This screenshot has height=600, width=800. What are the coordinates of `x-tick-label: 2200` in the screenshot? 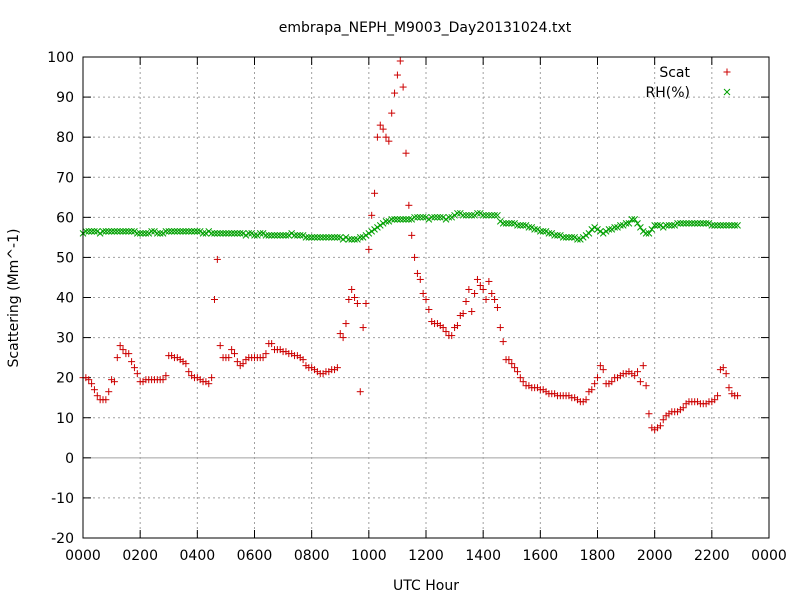 It's located at (712, 556).